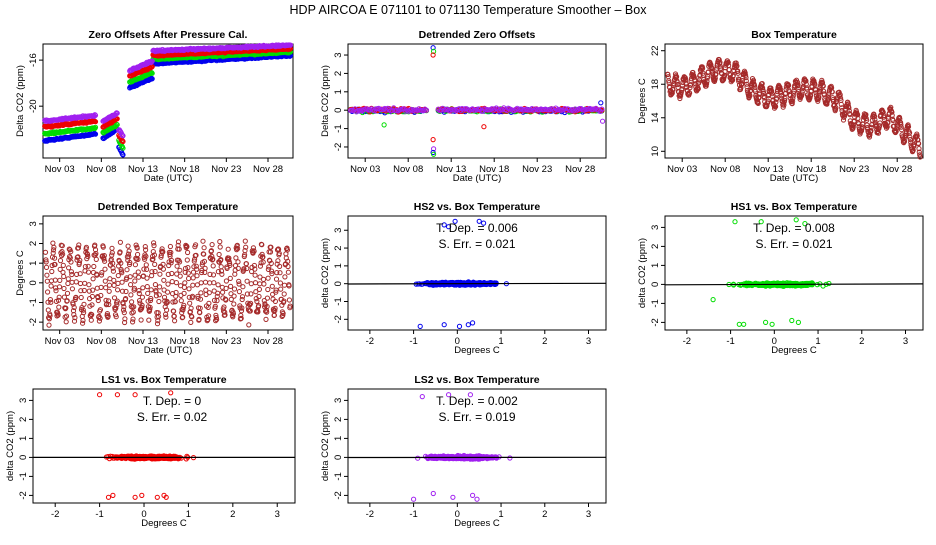 This screenshot has width=936, height=545. I want to click on points-p3, so click(794, 108).